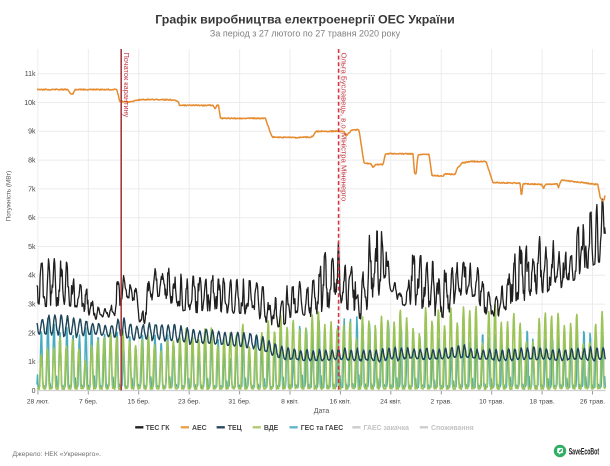 This screenshot has height=466, width=610. I want to click on svg-text: ГЕС та ГАЕС, so click(322, 428).